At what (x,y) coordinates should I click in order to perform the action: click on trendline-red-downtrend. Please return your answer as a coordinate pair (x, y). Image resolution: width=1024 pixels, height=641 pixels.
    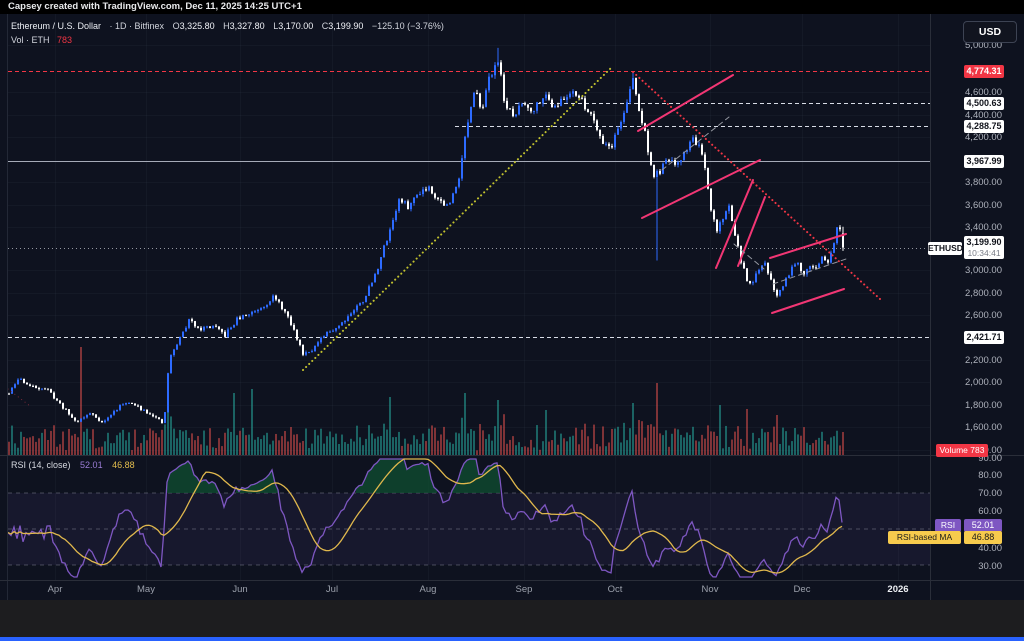
    Looking at the image, I should click on (756, 185).